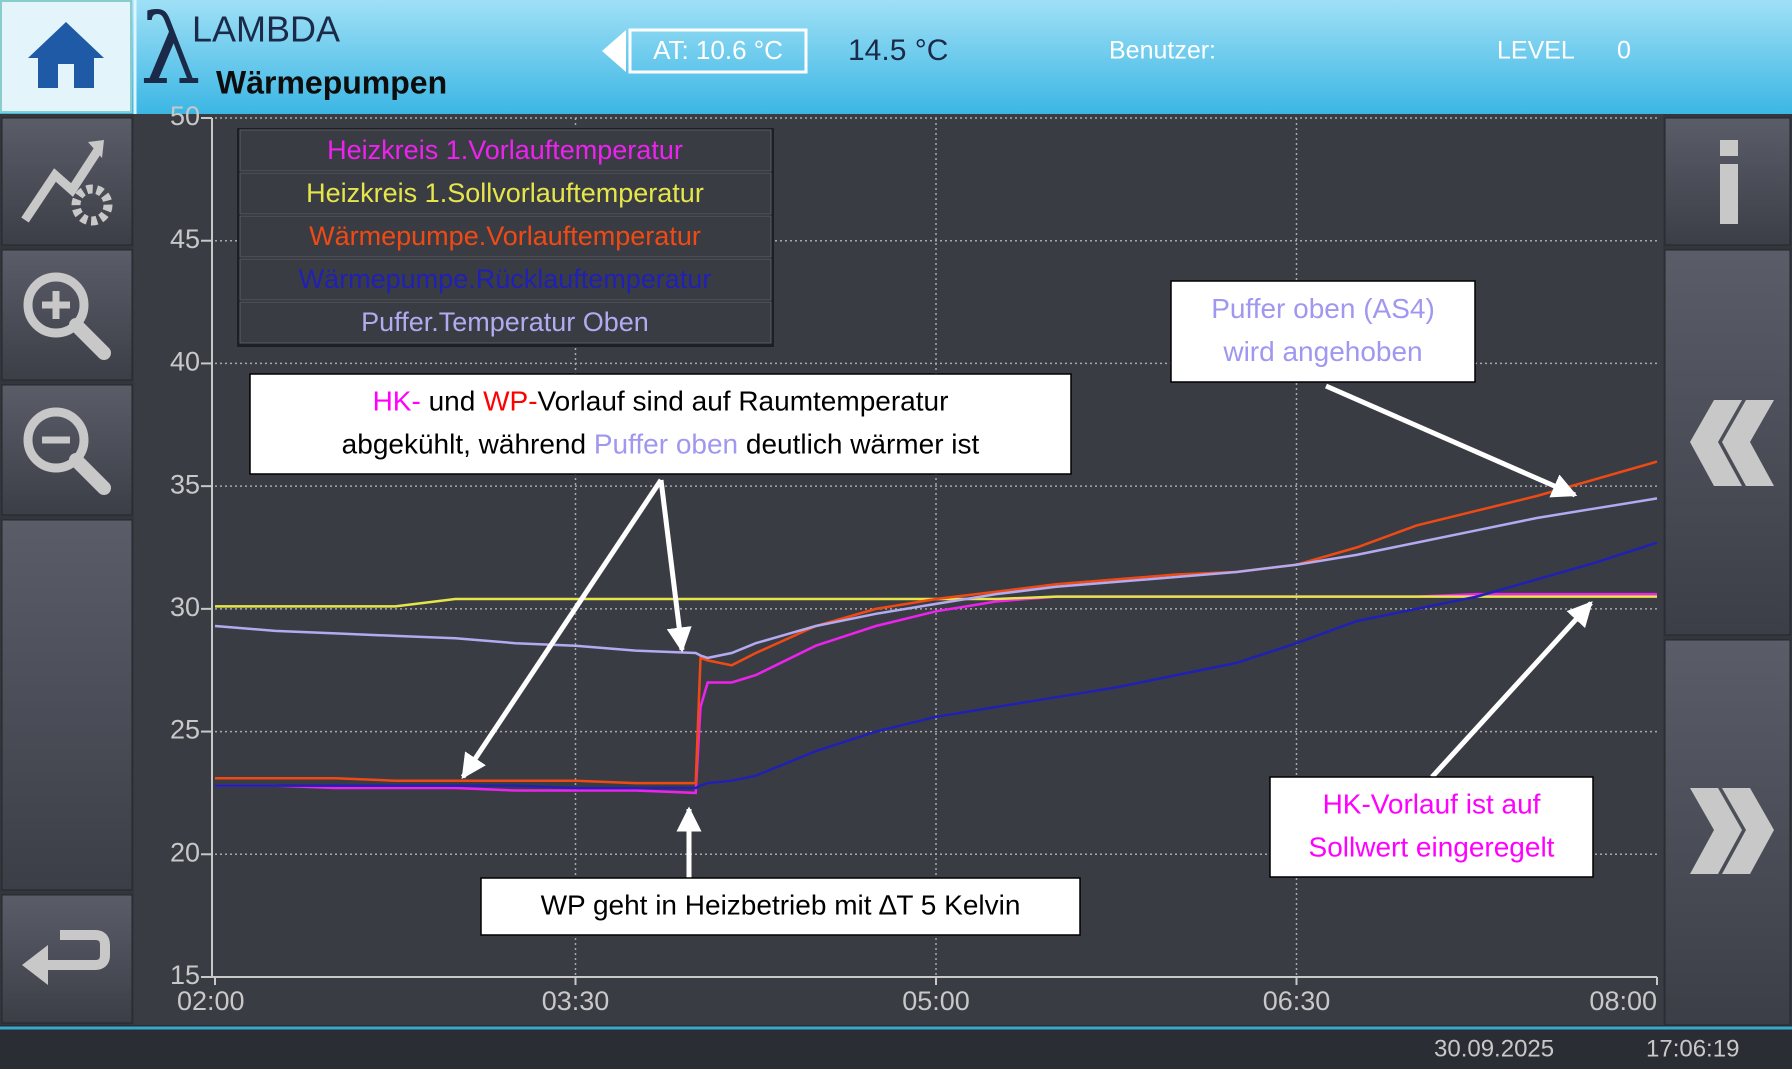 The height and width of the screenshot is (1069, 1792). What do you see at coordinates (1727, 181) in the screenshot?
I see `info-button` at bounding box center [1727, 181].